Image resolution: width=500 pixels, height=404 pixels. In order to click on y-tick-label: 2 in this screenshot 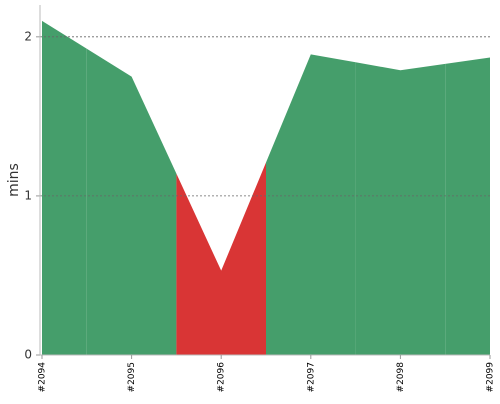, I will do `click(28, 36)`.